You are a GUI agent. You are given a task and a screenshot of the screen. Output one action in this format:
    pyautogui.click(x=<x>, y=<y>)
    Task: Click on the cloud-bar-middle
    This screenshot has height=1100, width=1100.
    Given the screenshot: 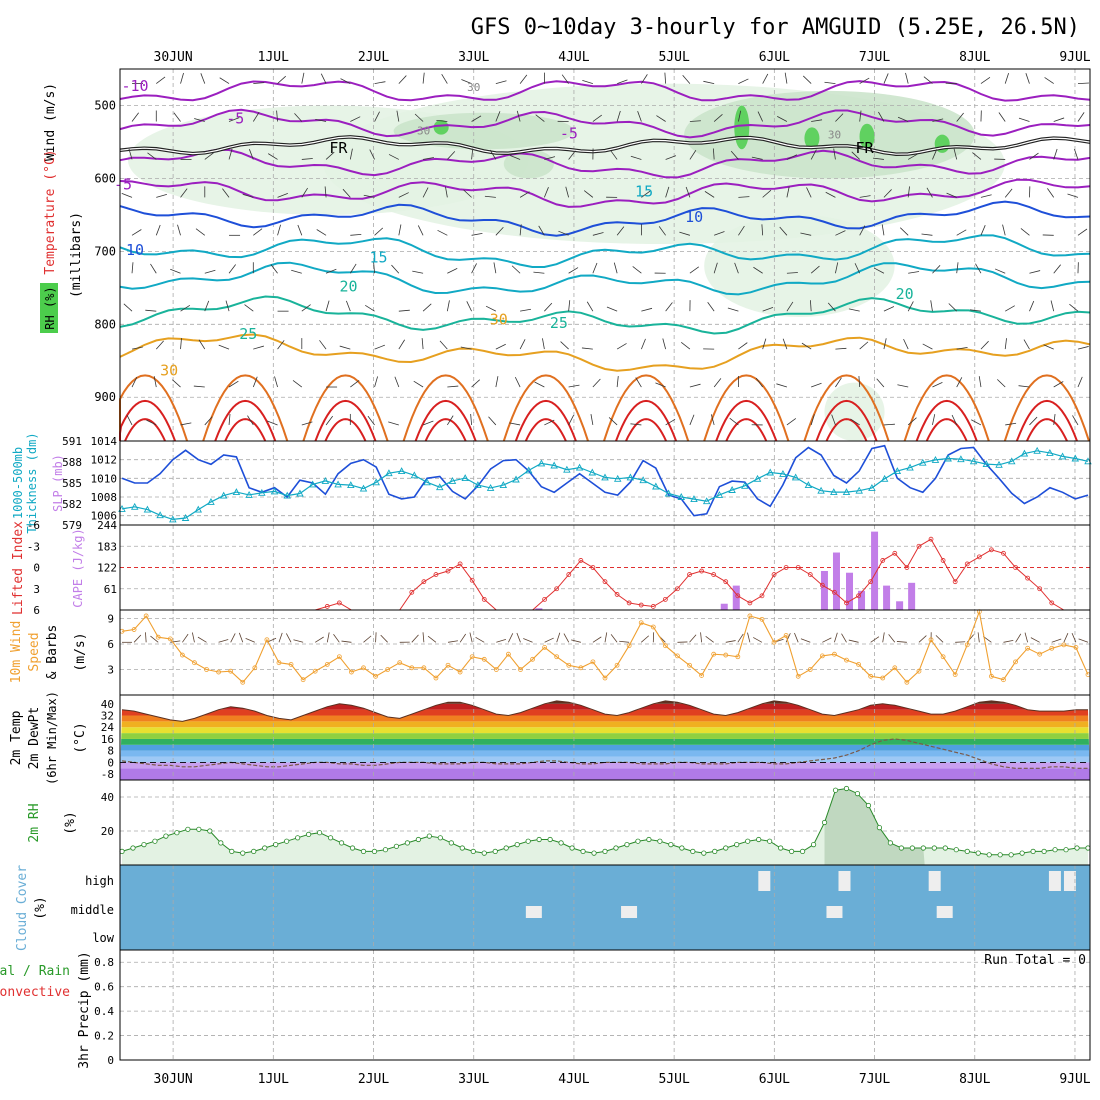 What is the action you would take?
    pyautogui.click(x=944, y=912)
    